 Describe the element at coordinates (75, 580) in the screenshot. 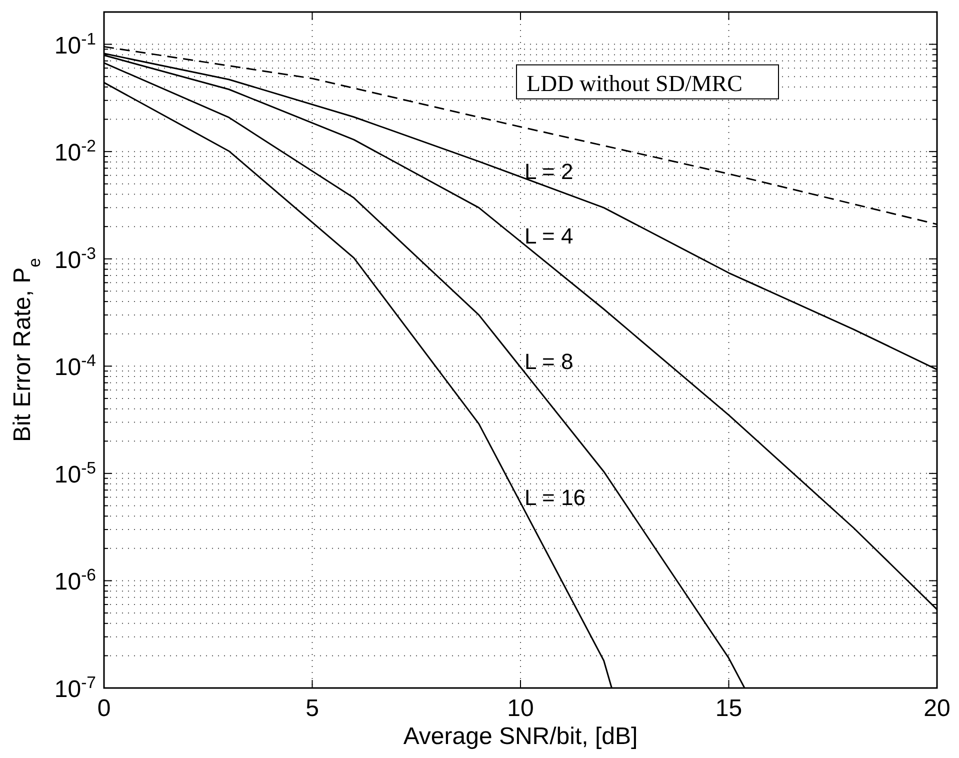

I see `y-tick-label: 10$^{-6}$` at that location.